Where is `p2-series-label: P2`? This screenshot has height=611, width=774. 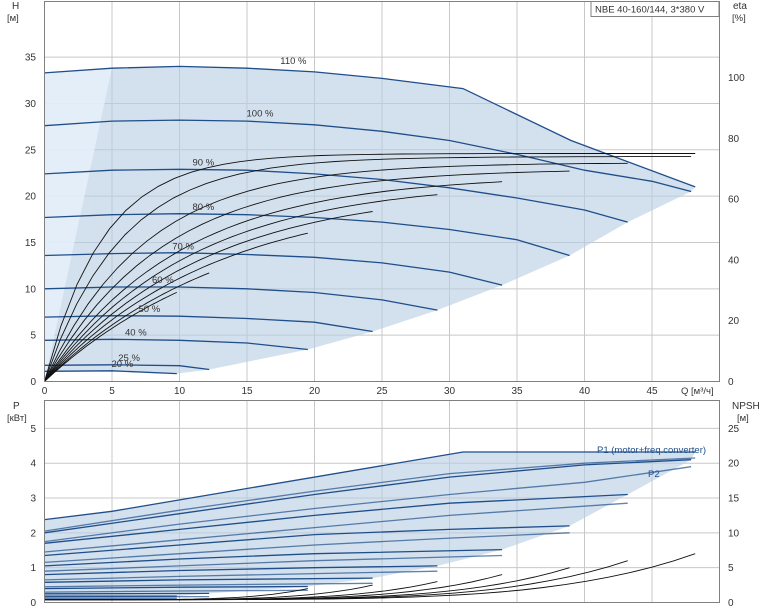
p2-series-label: P2 is located at coordinates (654, 474).